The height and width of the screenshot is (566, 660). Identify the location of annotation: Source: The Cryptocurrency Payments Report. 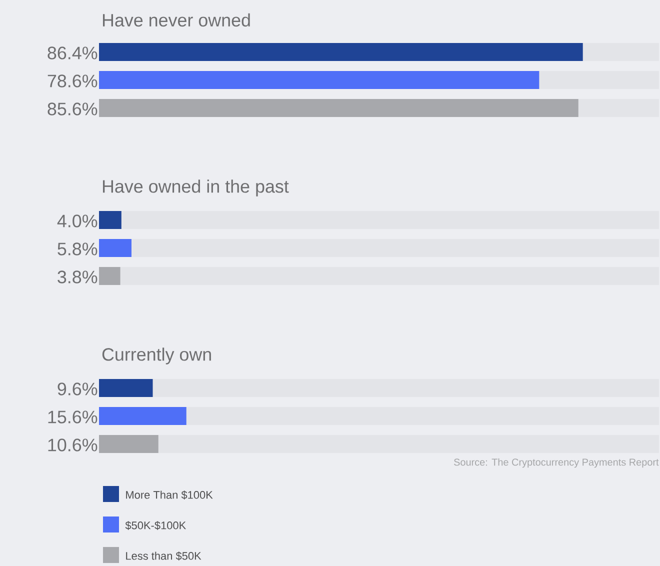
(556, 463).